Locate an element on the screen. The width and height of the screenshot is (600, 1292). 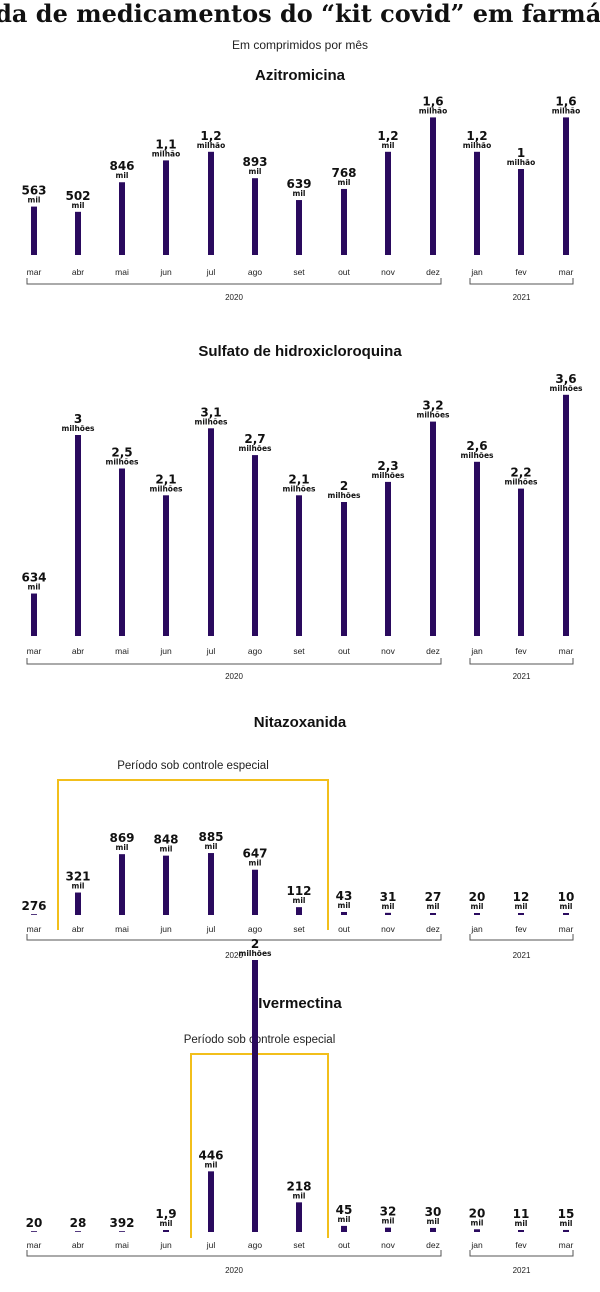
chart-title: Sulfato de hidroxicloroquina is located at coordinates (300, 351).